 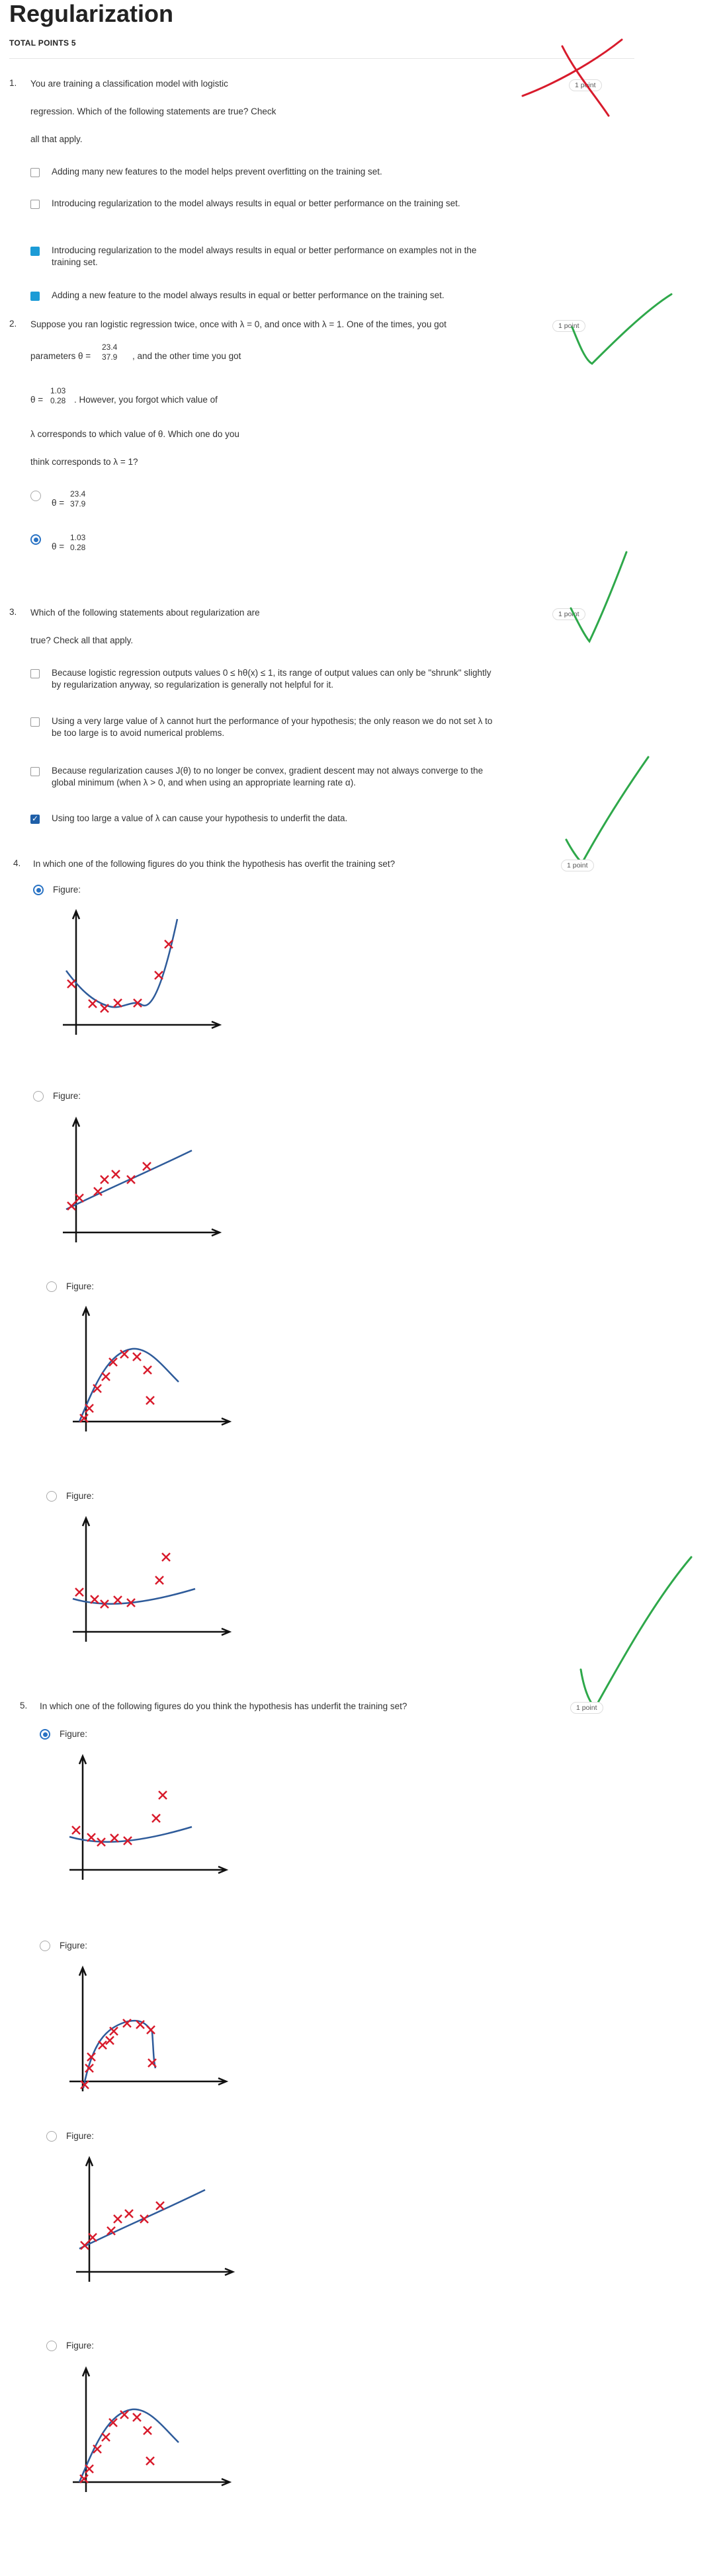 What do you see at coordinates (186, 356) in the screenshot?
I see `q2-theta-a-suffix: , and the other time you got` at bounding box center [186, 356].